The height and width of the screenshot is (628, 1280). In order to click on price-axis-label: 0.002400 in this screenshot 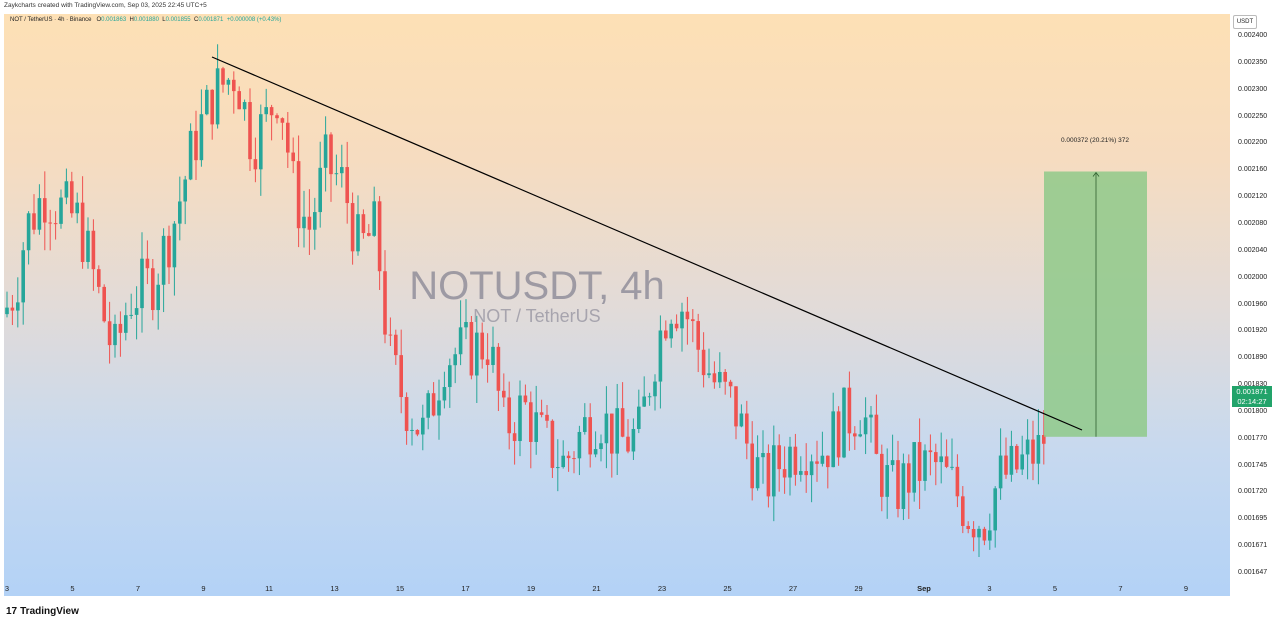, I will do `click(1253, 35)`.